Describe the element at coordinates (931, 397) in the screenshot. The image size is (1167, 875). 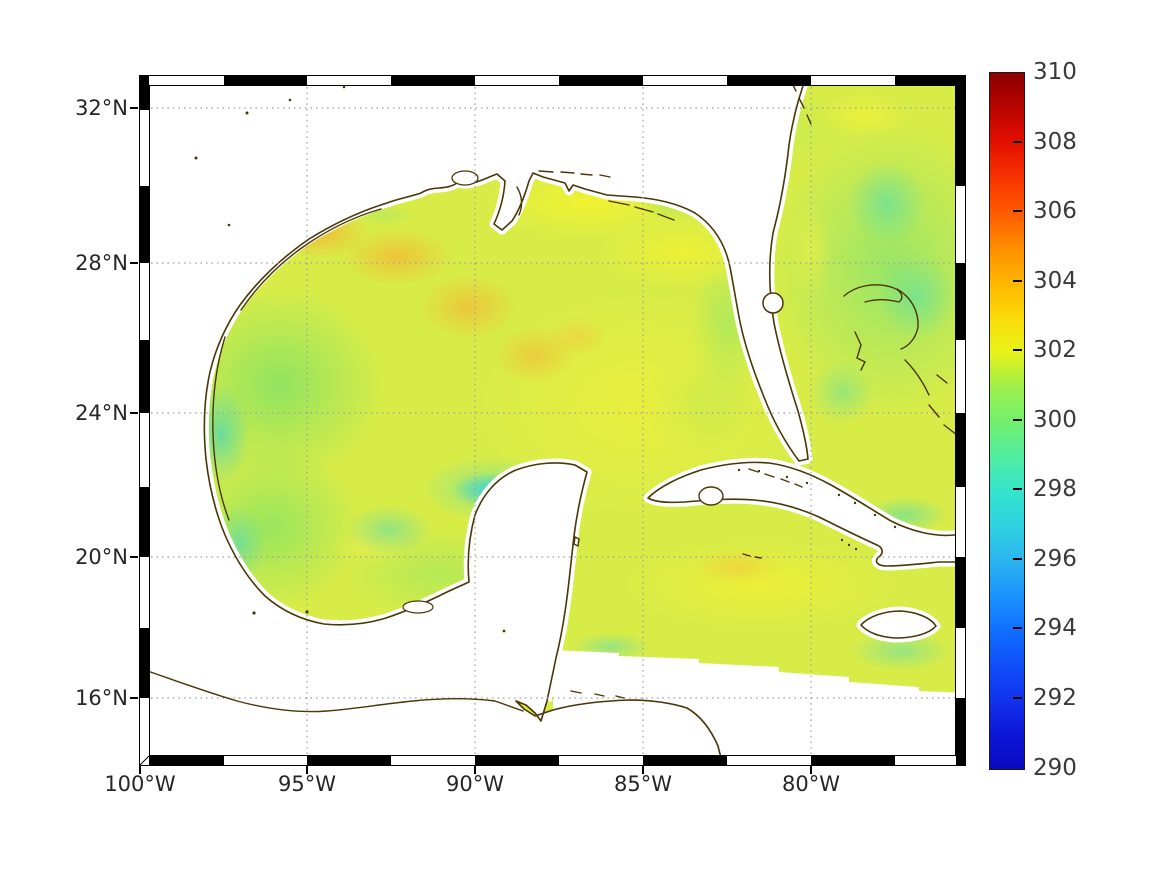
I see `bahamas-exuma` at that location.